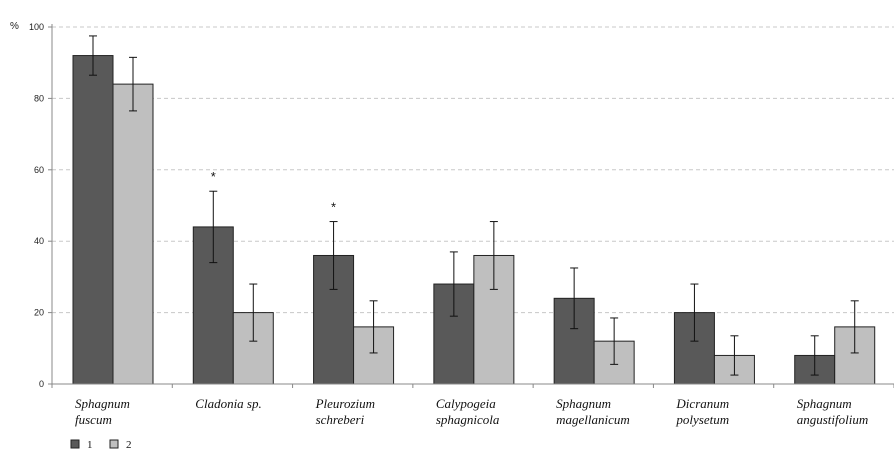 This screenshot has width=894, height=451. I want to click on y-tick-label: 0, so click(41, 384).